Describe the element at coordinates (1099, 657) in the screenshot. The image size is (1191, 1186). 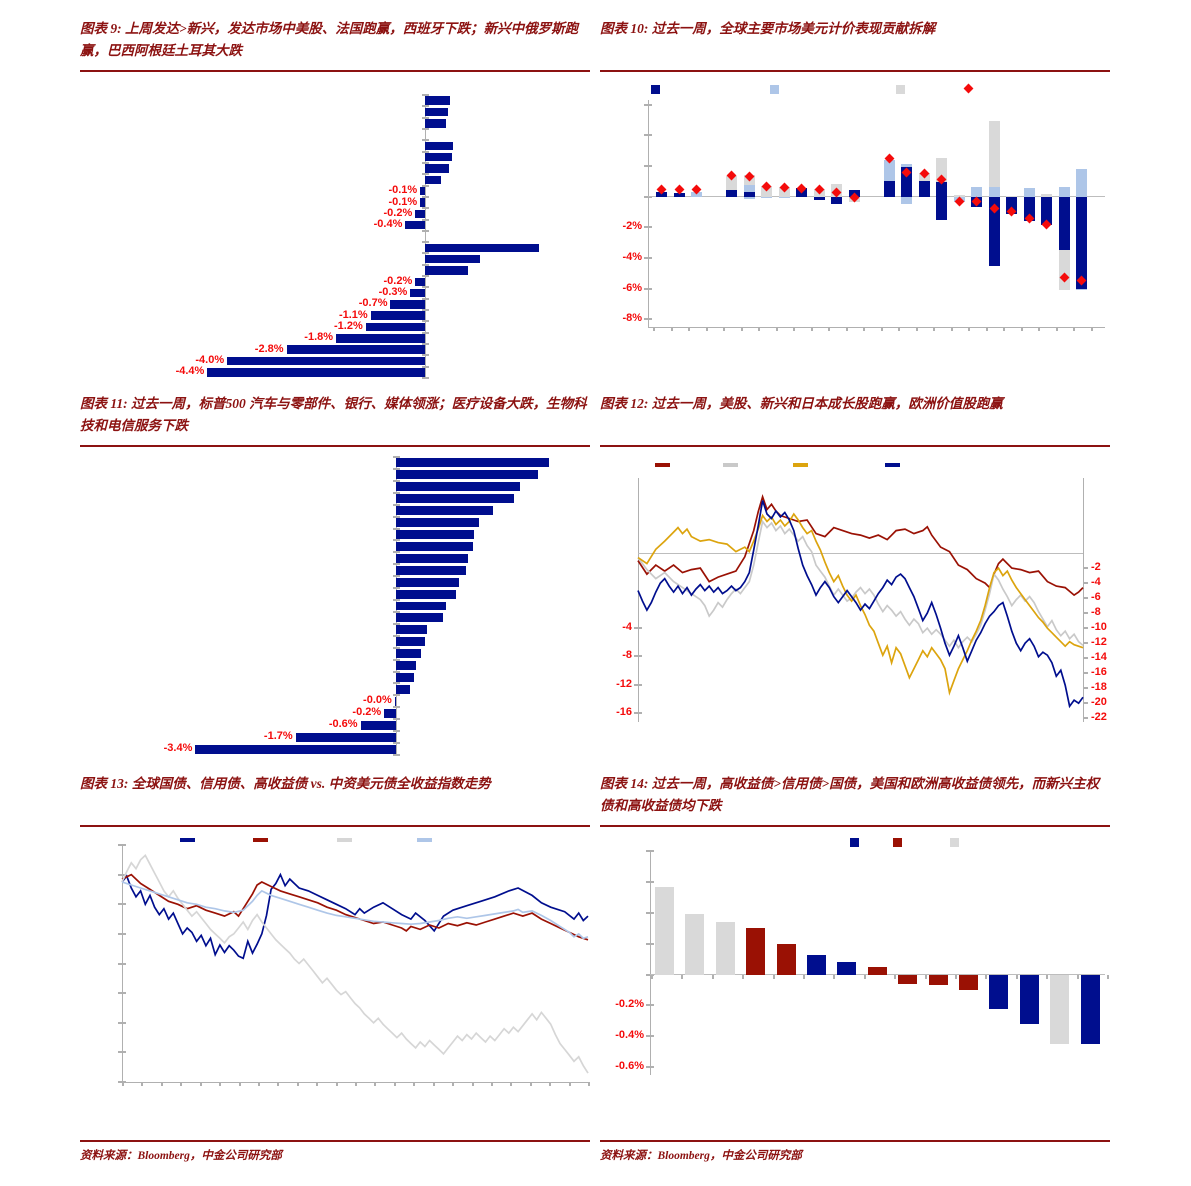
I see `right-axis-label: -14` at that location.